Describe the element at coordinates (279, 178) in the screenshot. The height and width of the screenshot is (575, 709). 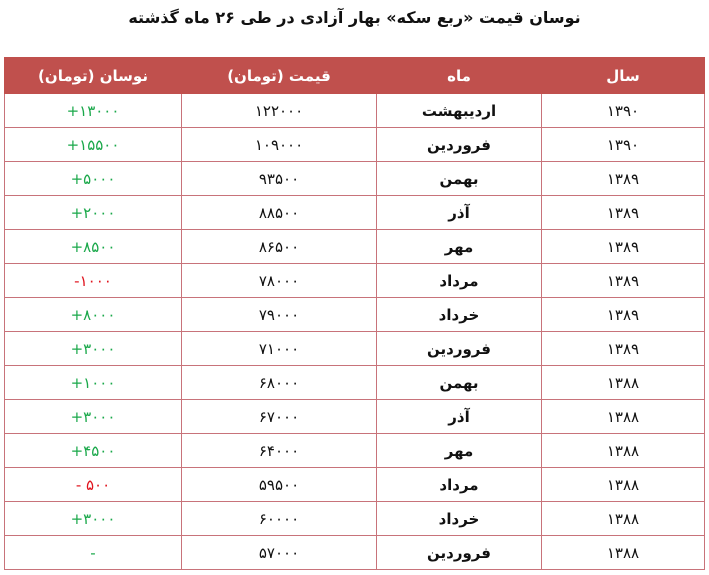
I see `cell-price: ۹۳۵۰۰` at that location.